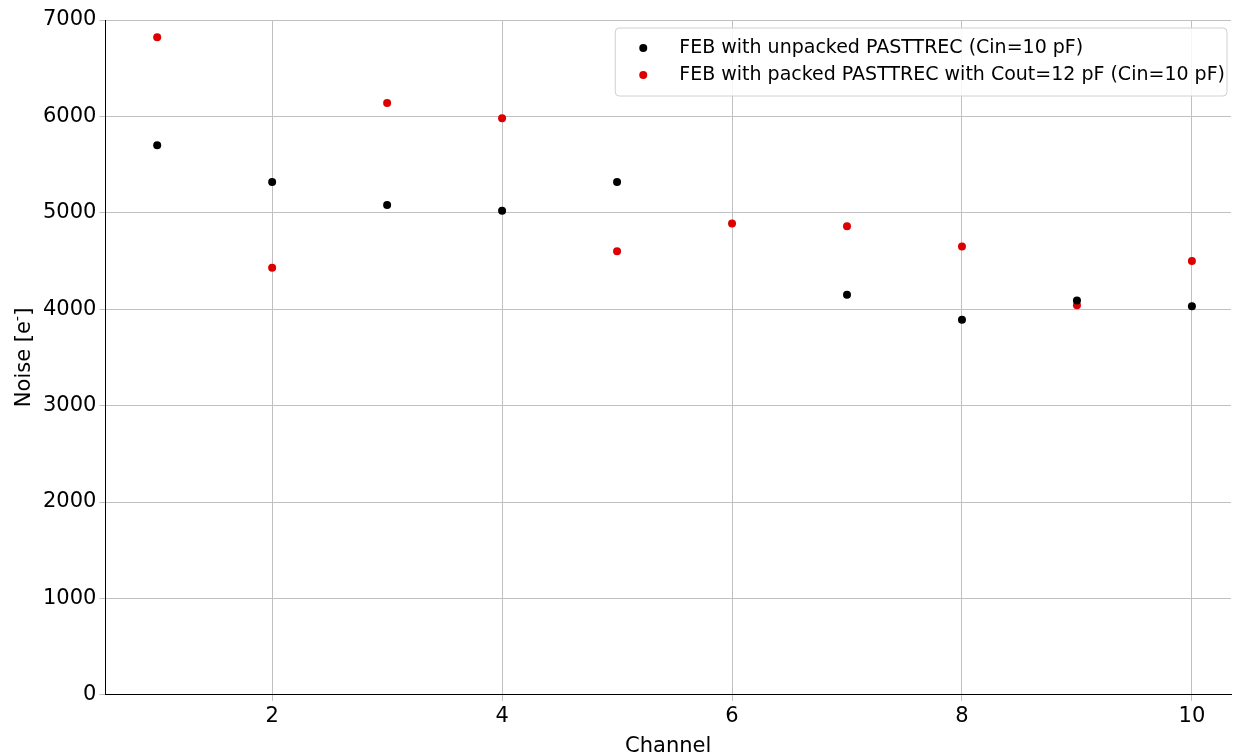  I want to click on y-tick-label: 6000, so click(69, 114).